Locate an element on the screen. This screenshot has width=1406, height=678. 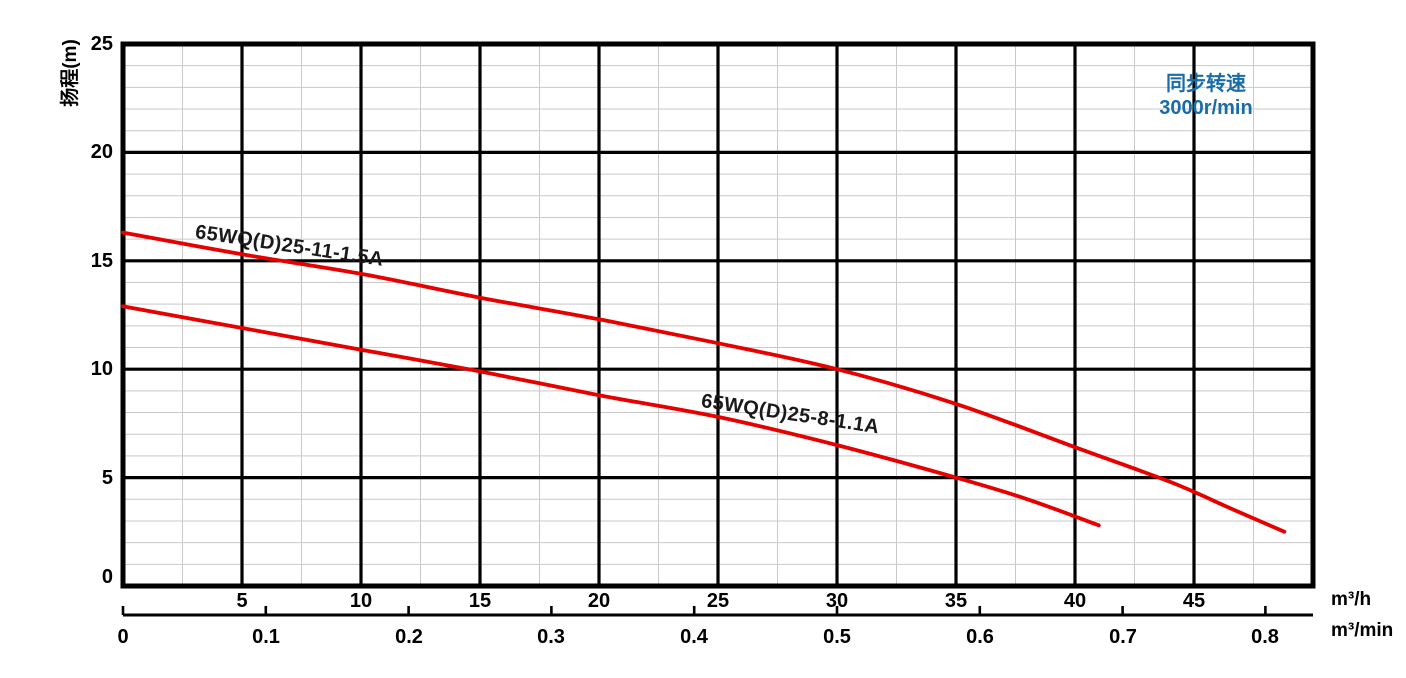
y-tick-0: 0 is located at coordinates (107, 577).